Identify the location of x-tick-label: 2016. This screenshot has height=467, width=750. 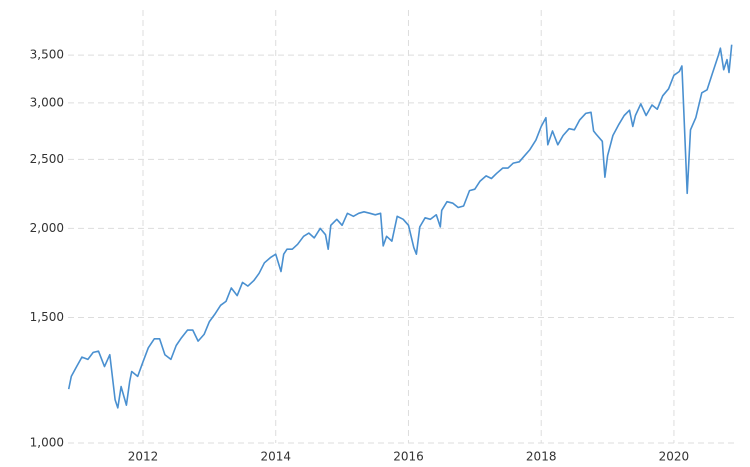
(408, 457).